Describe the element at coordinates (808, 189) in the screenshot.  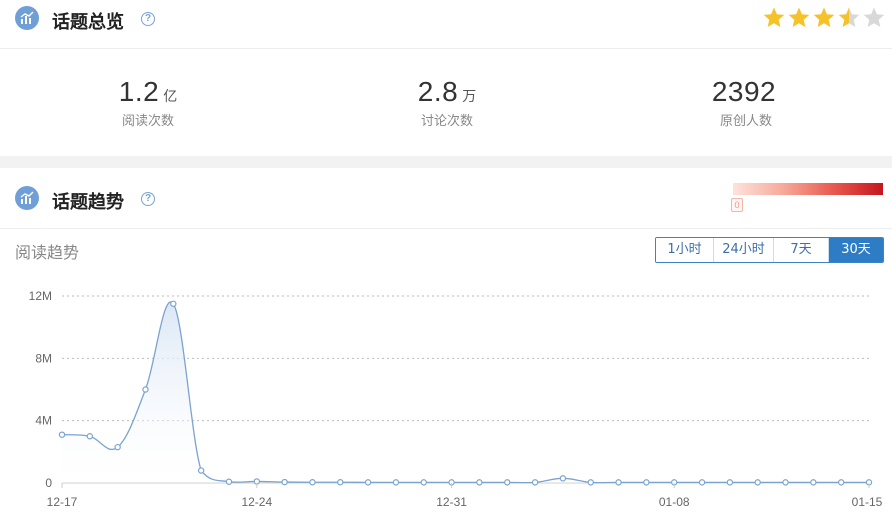
I see `heat-scale-bar` at that location.